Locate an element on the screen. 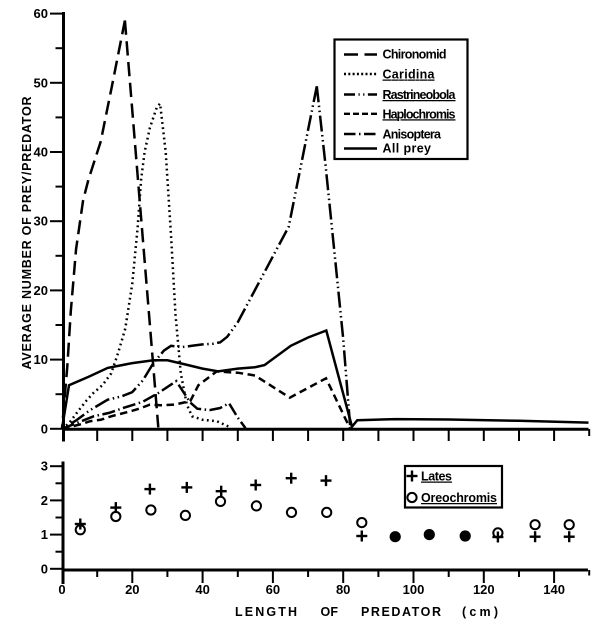  svg-text: 1 is located at coordinates (44, 534).